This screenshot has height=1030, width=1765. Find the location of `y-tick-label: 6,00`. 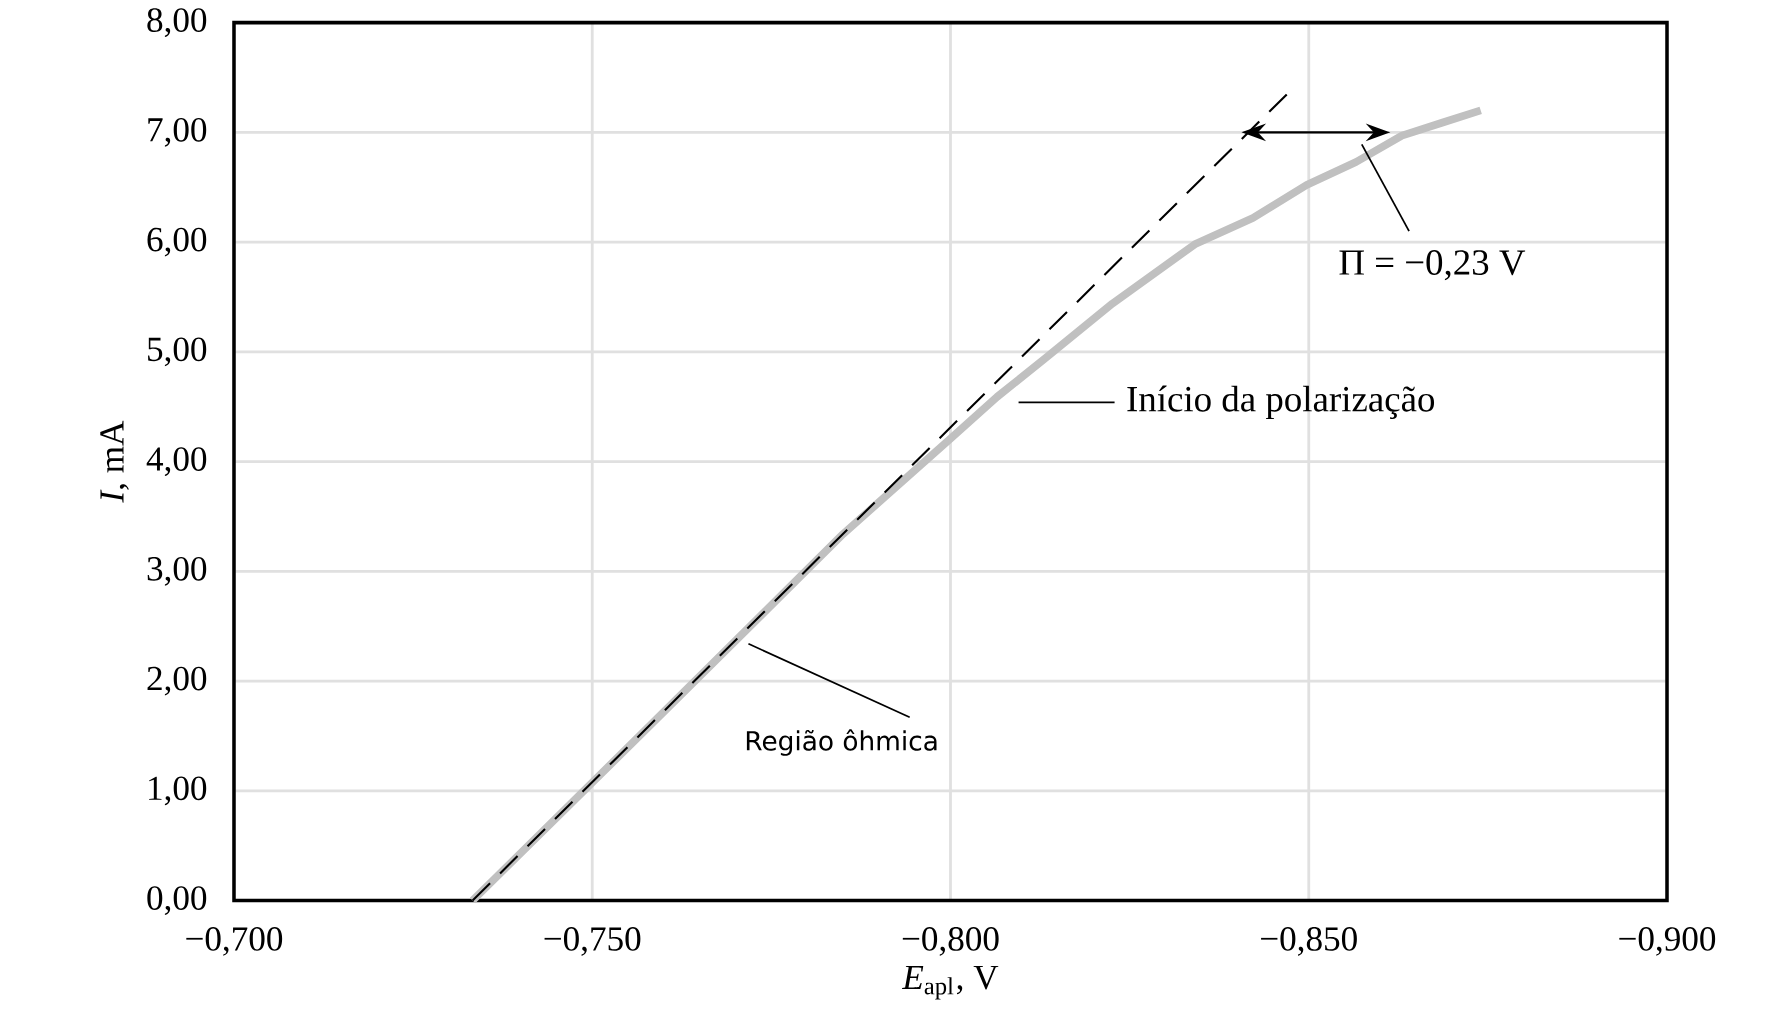

y-tick-label: 6,00 is located at coordinates (177, 242).